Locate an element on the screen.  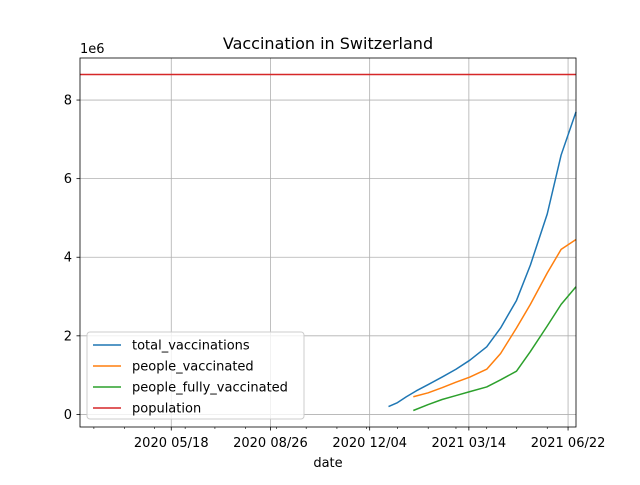
legend-label-people-fully-vaccinated: people_fully_vaccinated is located at coordinates (210, 388).